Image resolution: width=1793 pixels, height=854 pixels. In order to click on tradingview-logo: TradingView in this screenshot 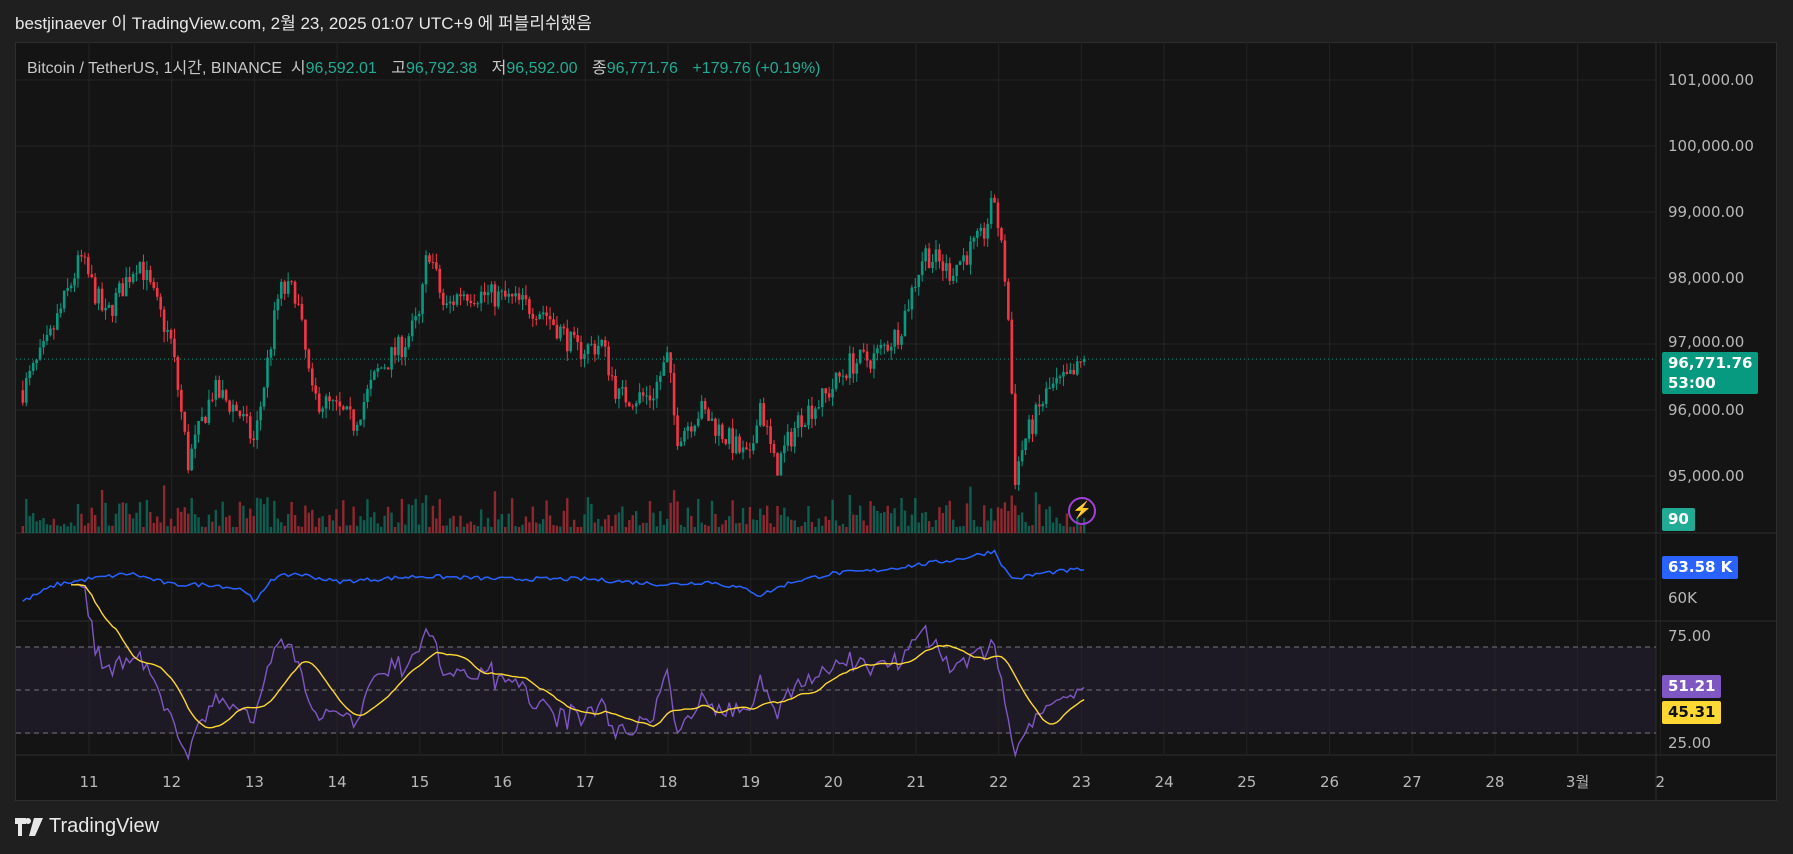, I will do `click(87, 826)`.